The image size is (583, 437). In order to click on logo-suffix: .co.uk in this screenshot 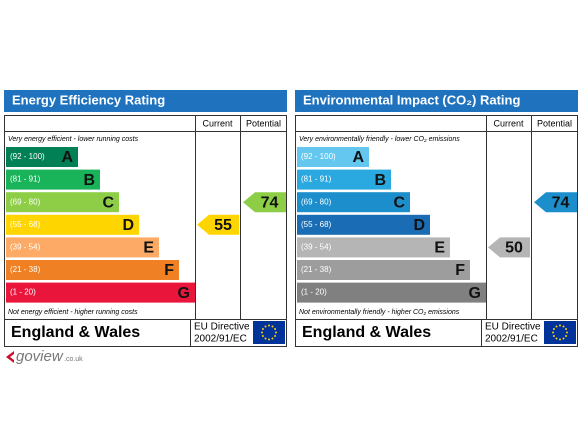, I will do `click(73, 359)`.